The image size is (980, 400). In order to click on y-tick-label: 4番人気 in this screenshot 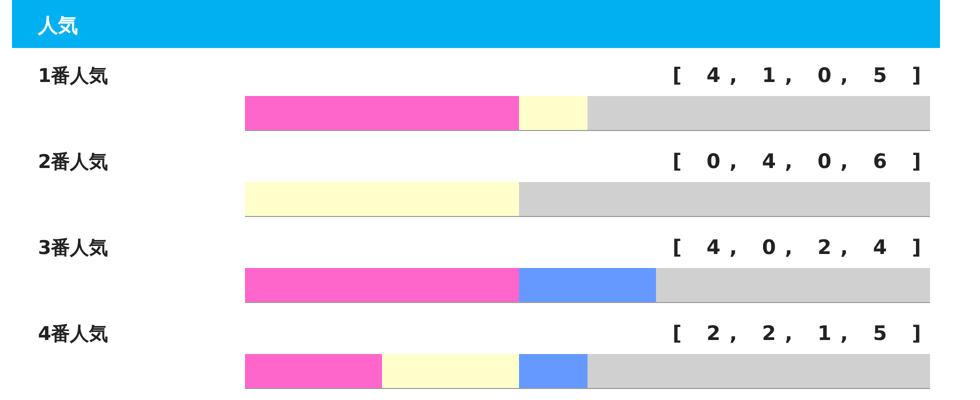, I will do `click(73, 334)`.